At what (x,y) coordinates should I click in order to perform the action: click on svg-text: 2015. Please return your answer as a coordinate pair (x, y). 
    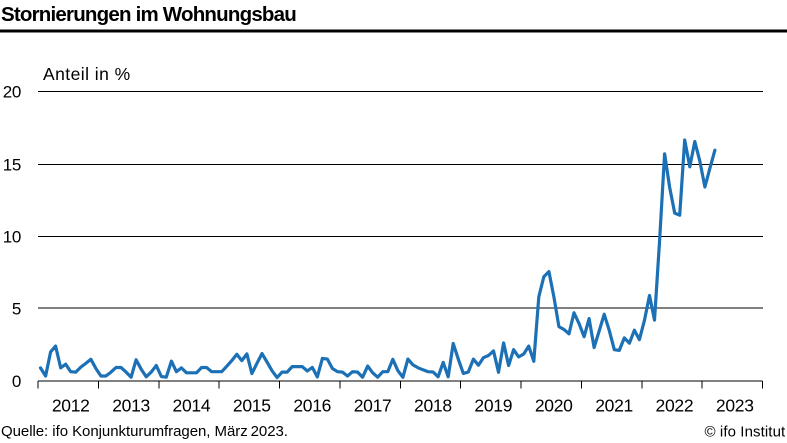
    Looking at the image, I should click on (252, 406).